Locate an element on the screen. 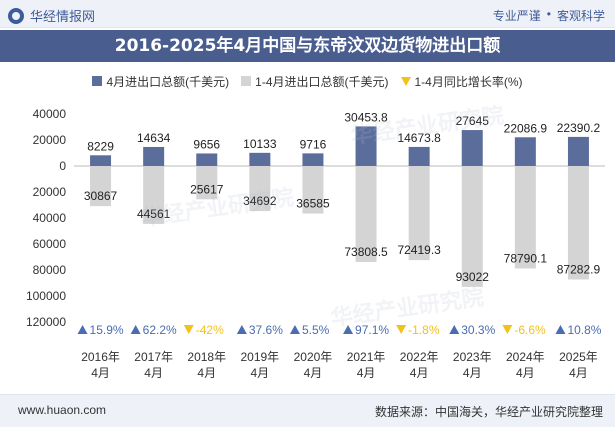 The height and width of the screenshot is (427, 615). data-label-monthly: 10133 is located at coordinates (260, 144).